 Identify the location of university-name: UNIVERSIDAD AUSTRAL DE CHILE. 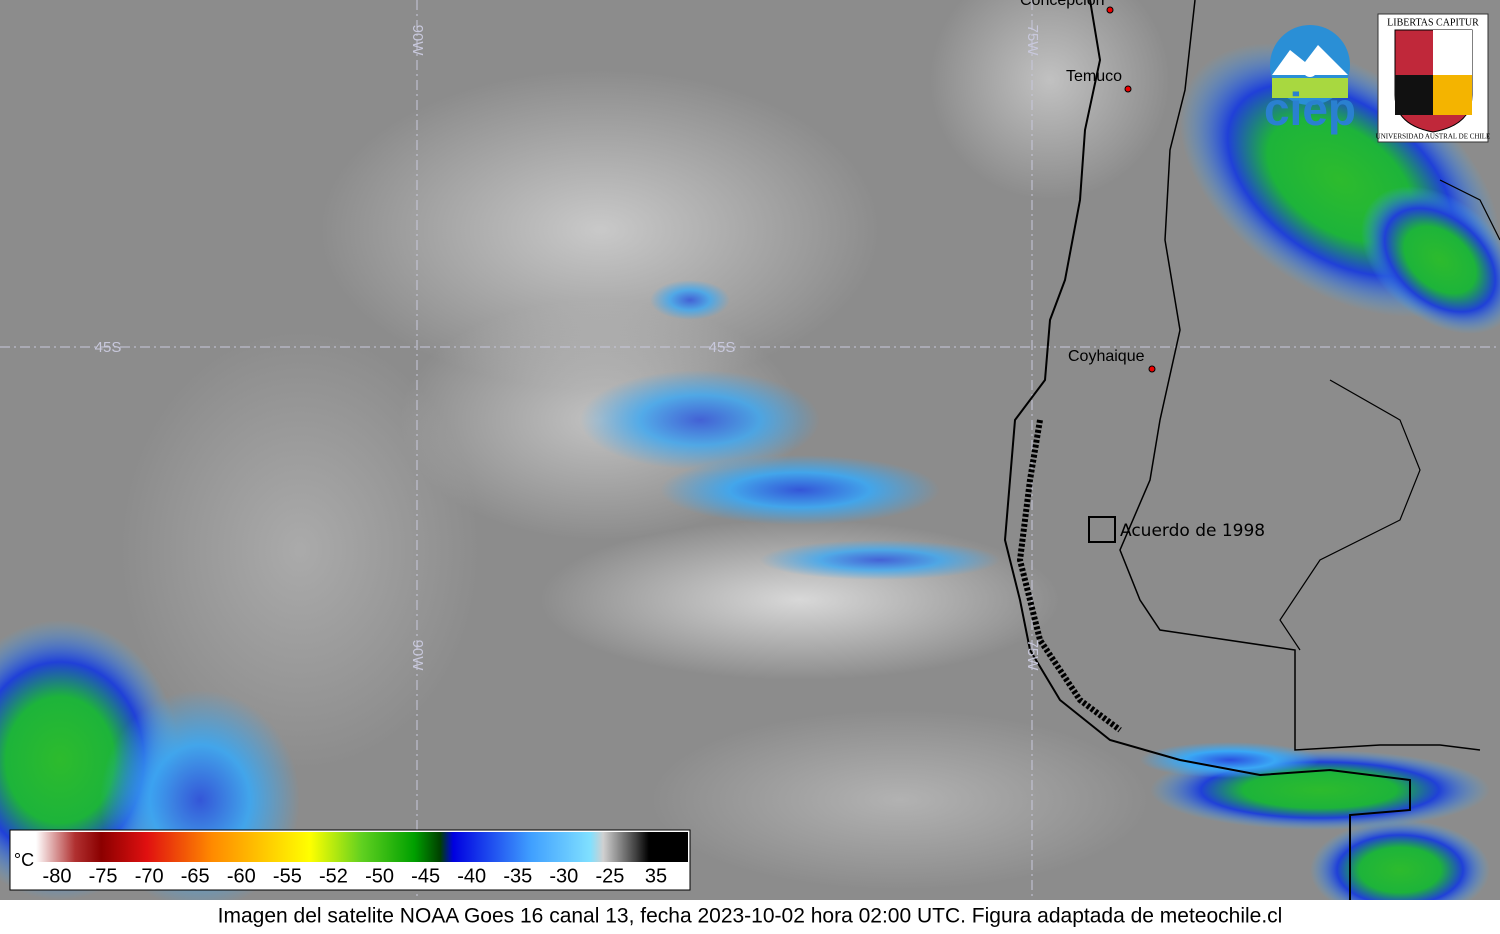
(1433, 137).